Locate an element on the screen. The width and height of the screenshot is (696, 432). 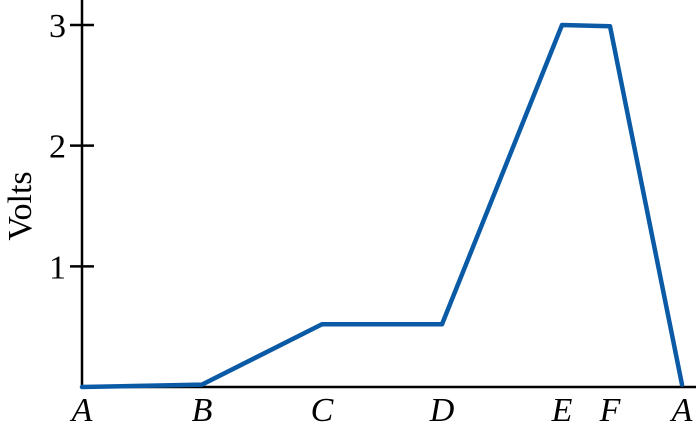
x-tick-label-2: C is located at coordinates (322, 410).